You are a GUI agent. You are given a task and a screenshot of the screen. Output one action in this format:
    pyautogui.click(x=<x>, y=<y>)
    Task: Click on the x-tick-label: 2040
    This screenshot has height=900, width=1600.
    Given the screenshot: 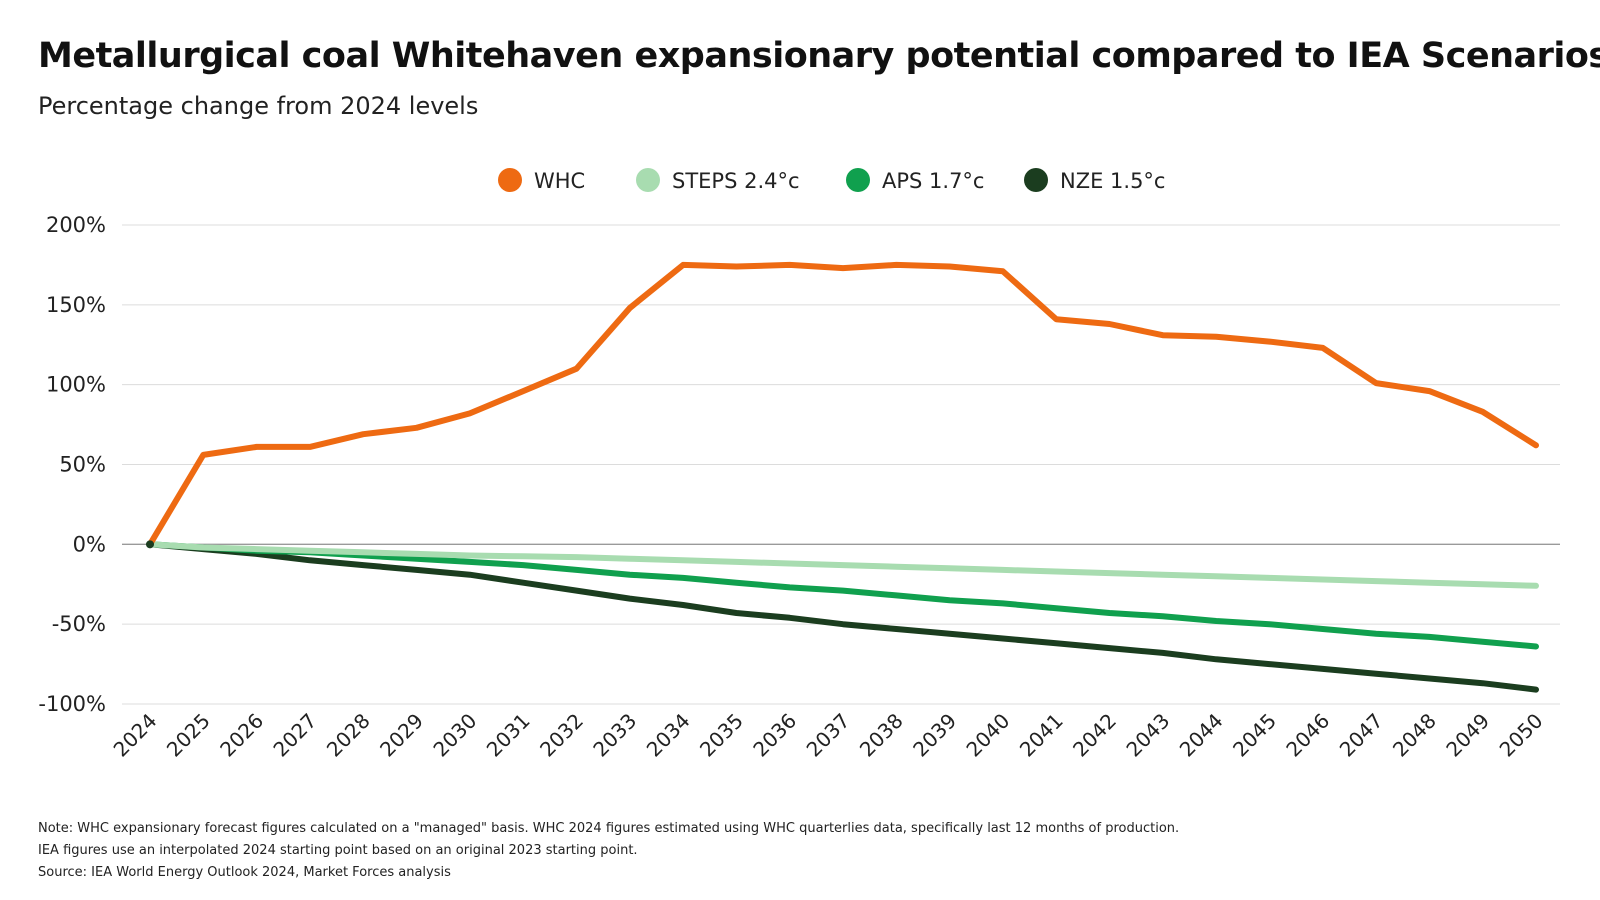 What is the action you would take?
    pyautogui.click(x=987, y=735)
    